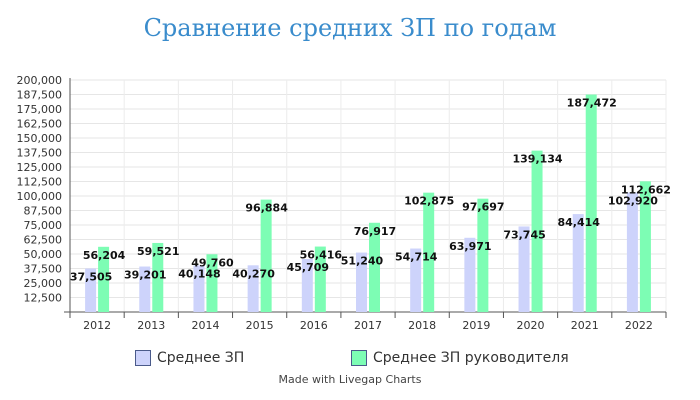 This screenshot has width=700, height=400. Describe the element at coordinates (40, 138) in the screenshot. I see `y-tick-label: 150,000` at that location.